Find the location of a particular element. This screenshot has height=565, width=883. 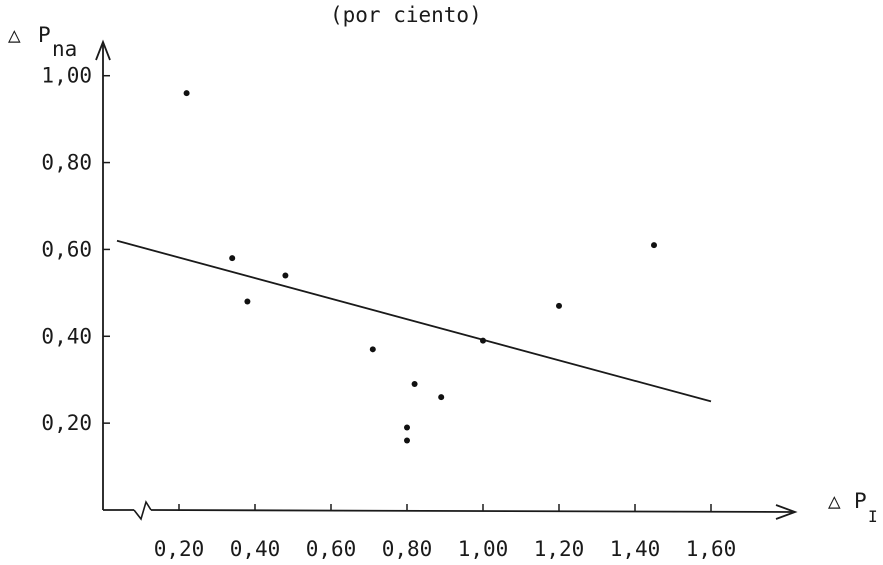

y-tick-label: 0,80 is located at coordinates (66, 163).